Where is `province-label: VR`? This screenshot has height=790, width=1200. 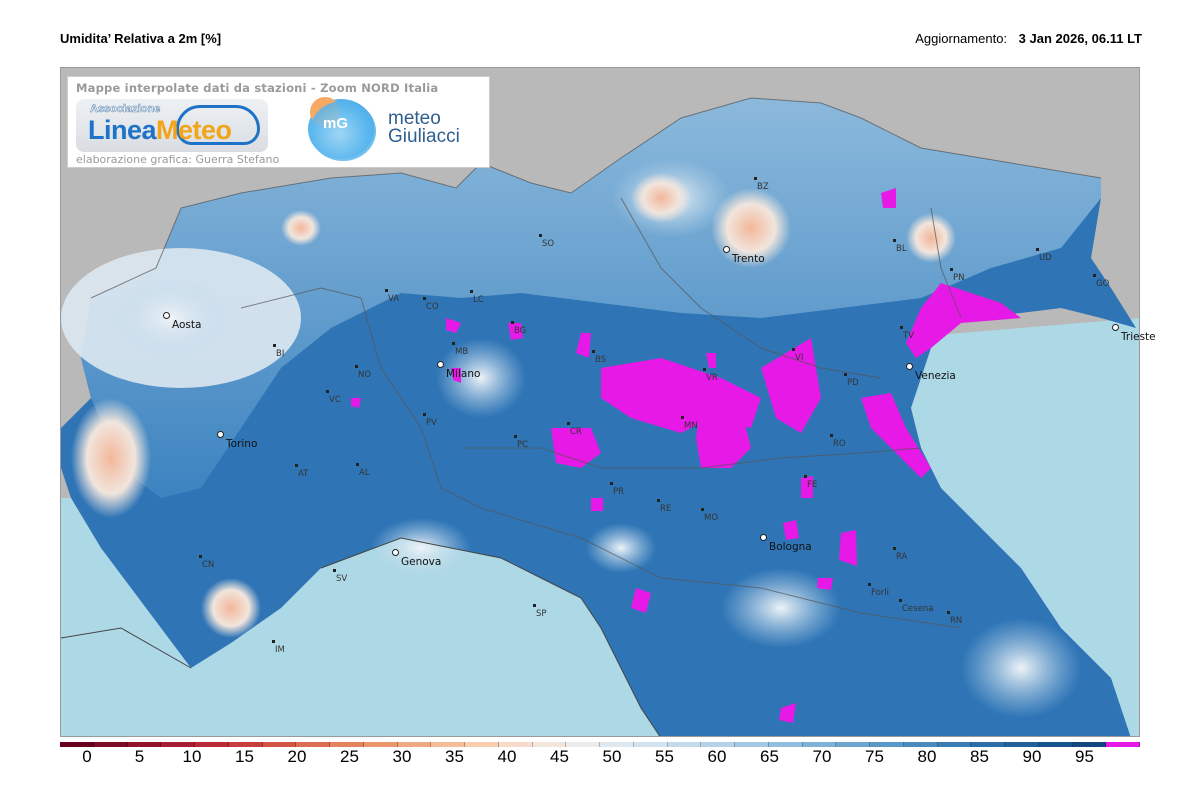 province-label: VR is located at coordinates (712, 378).